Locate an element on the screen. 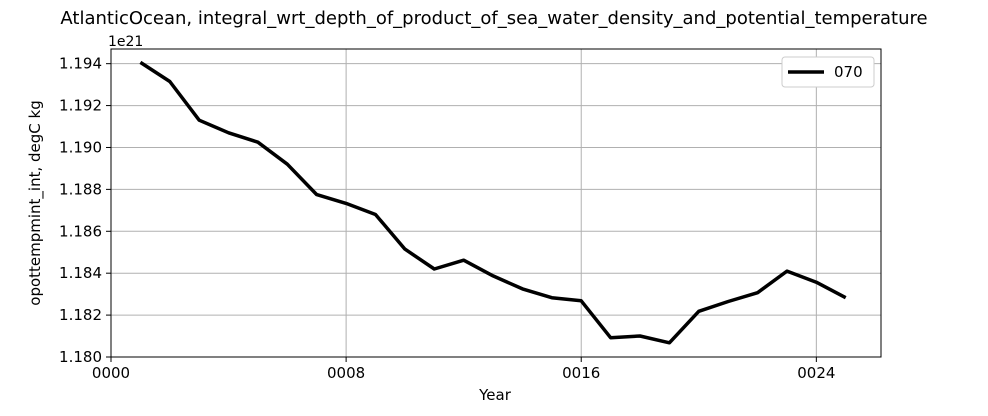 Image resolution: width=988 pixels, height=416 pixels. y-tick-label: 1.186 is located at coordinates (80, 231).